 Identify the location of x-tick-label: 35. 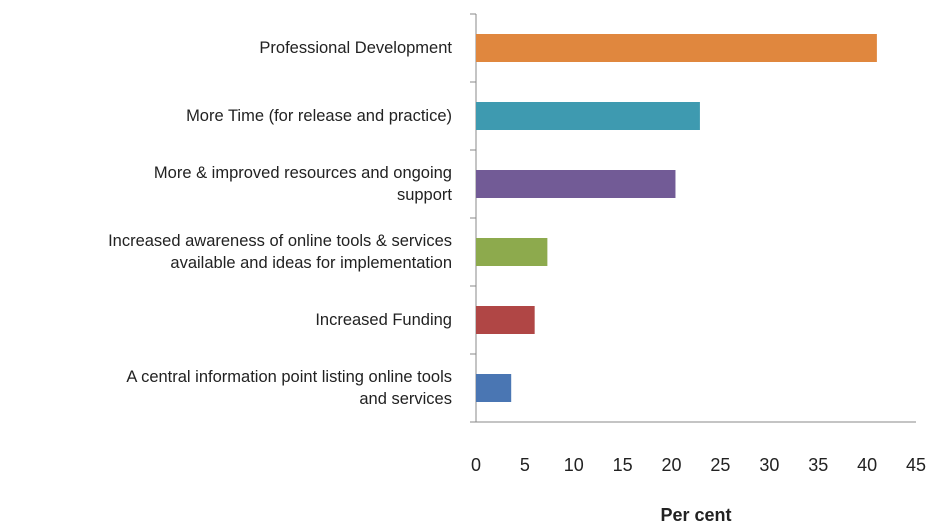
(818, 465).